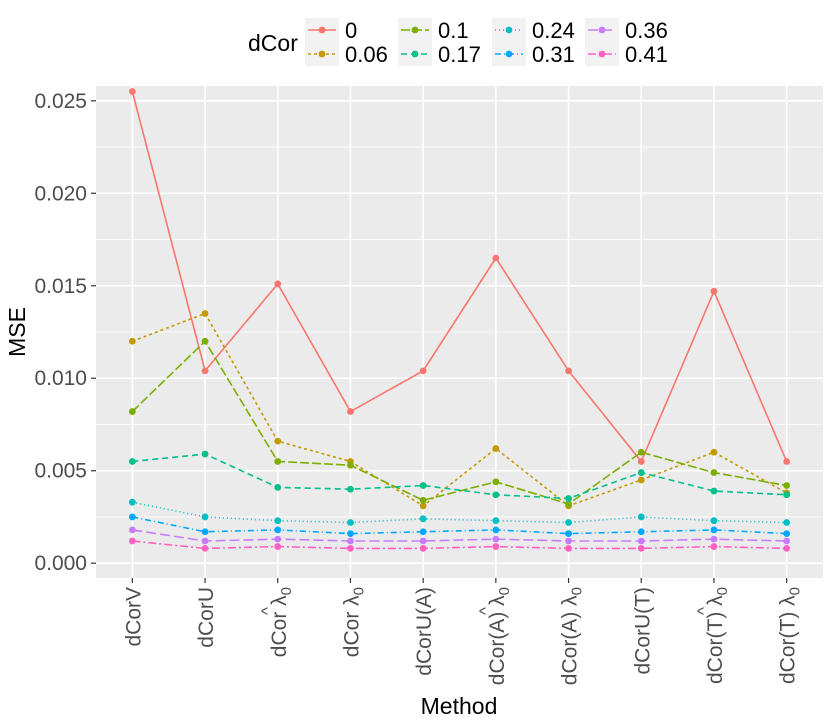  I want to click on y-tick-label: 0.005, so click(60, 471).